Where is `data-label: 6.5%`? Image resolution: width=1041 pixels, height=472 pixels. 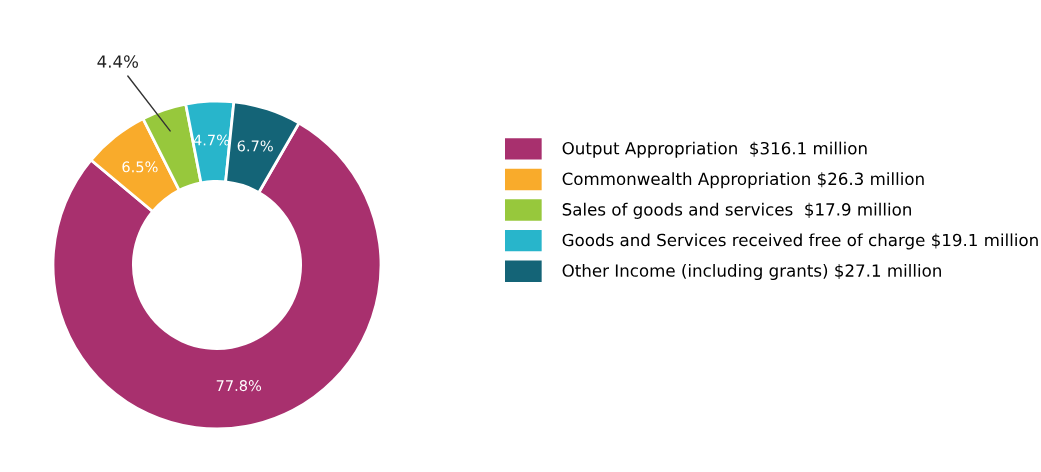
data-label: 6.5% is located at coordinates (140, 167).